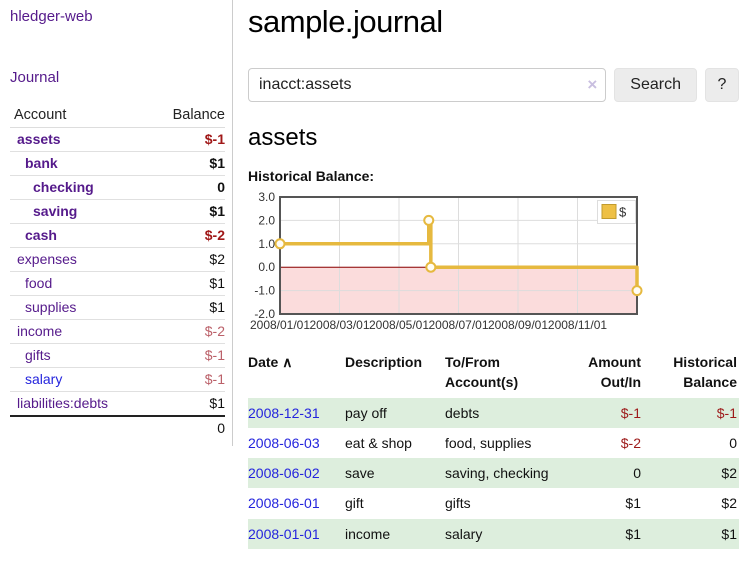  Describe the element at coordinates (117, 259) in the screenshot. I see `account-row: expenses $2` at that location.